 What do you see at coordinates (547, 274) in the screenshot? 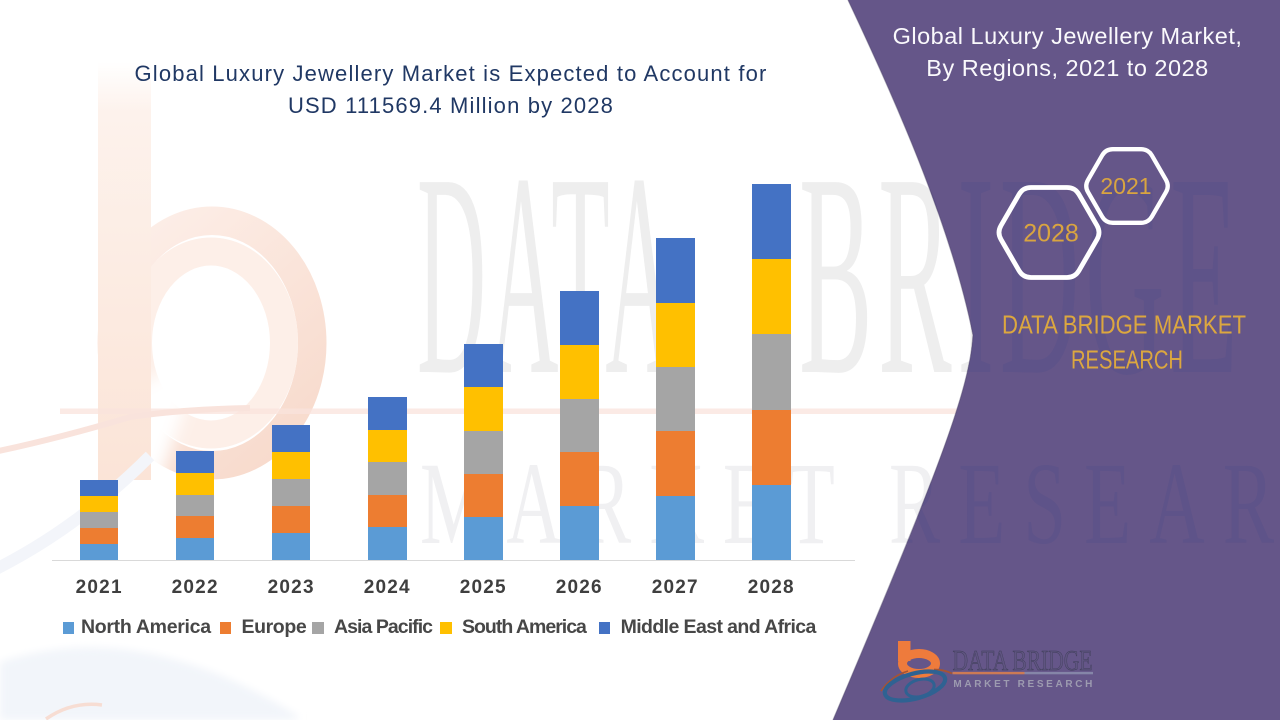
I see `svg-text: DATA` at bounding box center [547, 274].